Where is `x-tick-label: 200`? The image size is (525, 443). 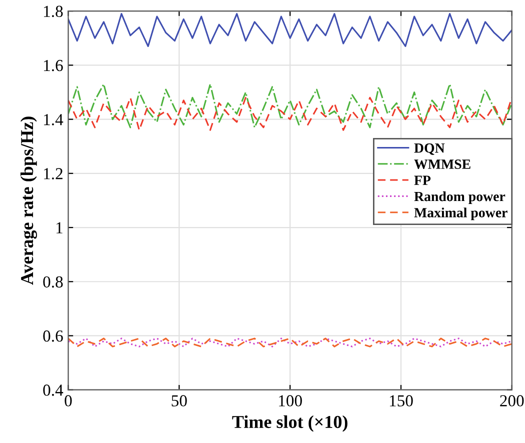
x-tick-label: 200 is located at coordinates (512, 400).